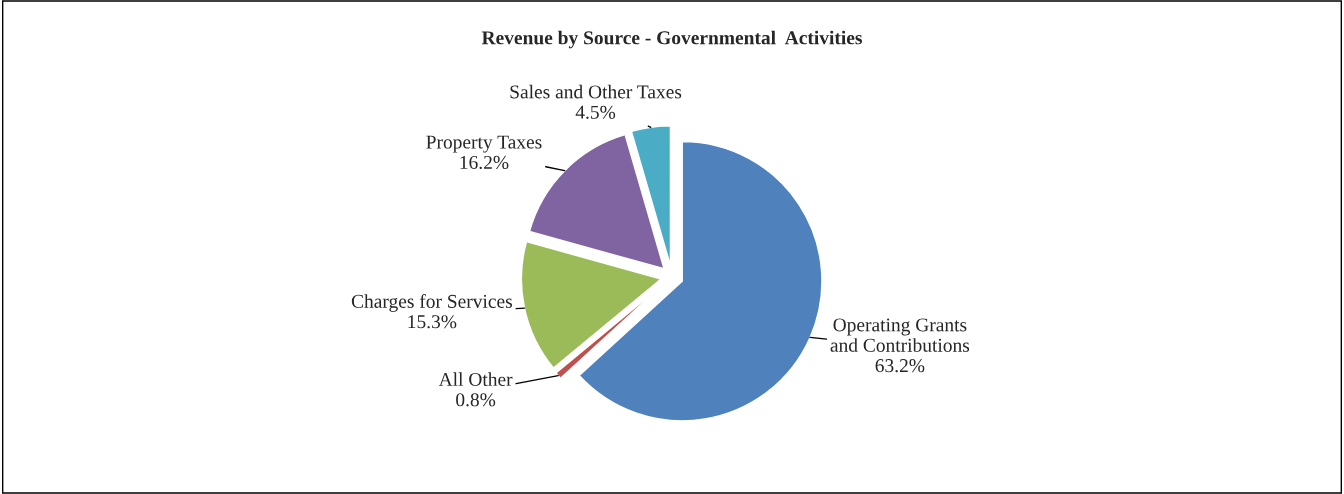  What do you see at coordinates (595, 112) in the screenshot?
I see `data-label: 4.5%` at bounding box center [595, 112].